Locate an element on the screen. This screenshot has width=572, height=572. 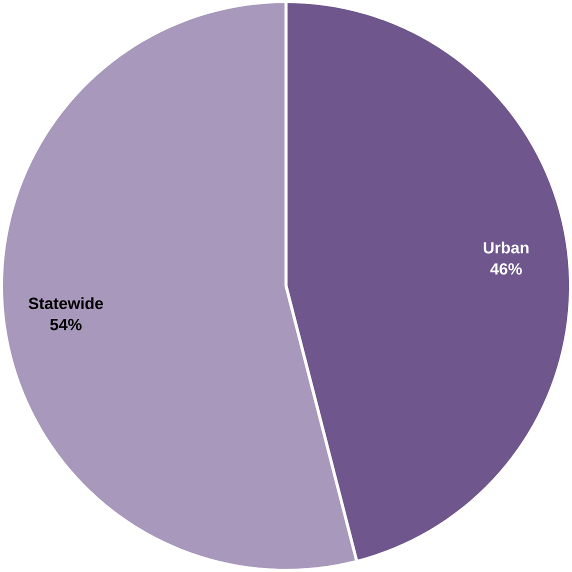
slice-label: Statewide is located at coordinates (65, 303).